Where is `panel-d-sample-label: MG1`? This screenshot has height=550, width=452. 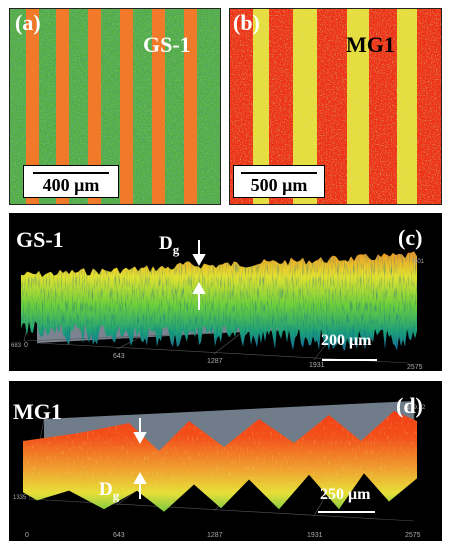 panel-d-sample-label: MG1 is located at coordinates (37, 411).